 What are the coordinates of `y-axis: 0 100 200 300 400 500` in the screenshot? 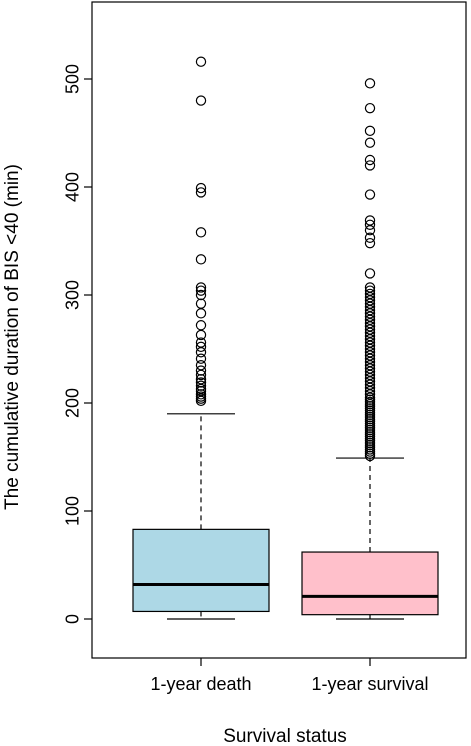 It's located at (77, 344).